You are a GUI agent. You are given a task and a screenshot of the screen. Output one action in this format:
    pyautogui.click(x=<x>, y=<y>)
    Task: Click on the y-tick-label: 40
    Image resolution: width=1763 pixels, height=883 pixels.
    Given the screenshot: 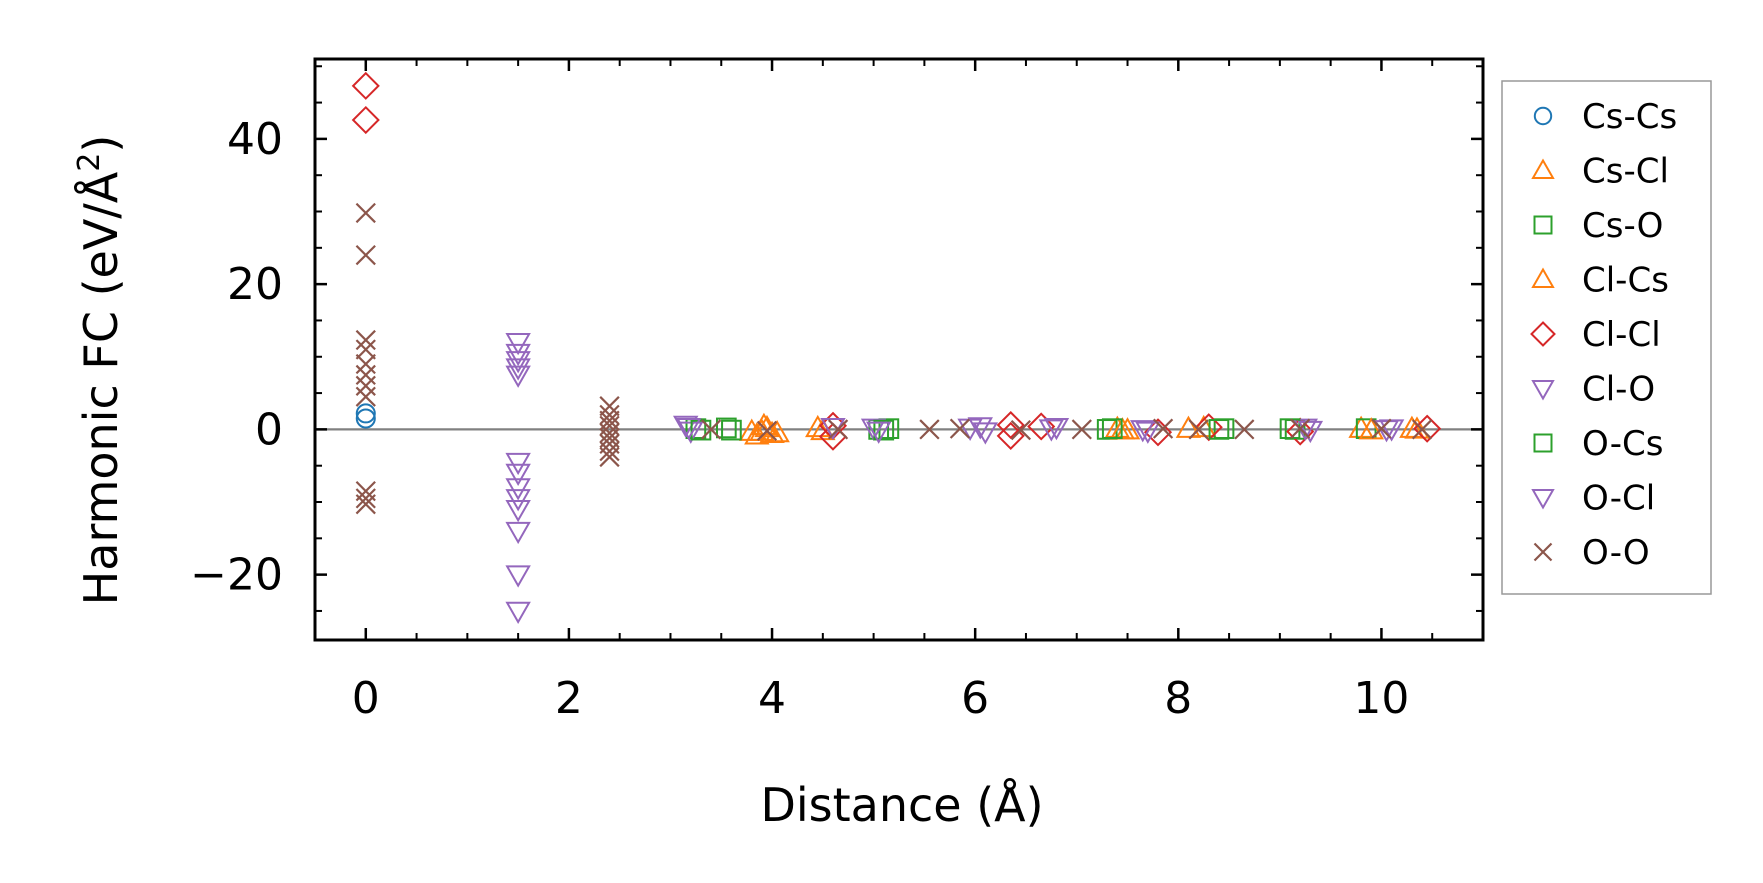 What is the action you would take?
    pyautogui.click(x=255, y=139)
    